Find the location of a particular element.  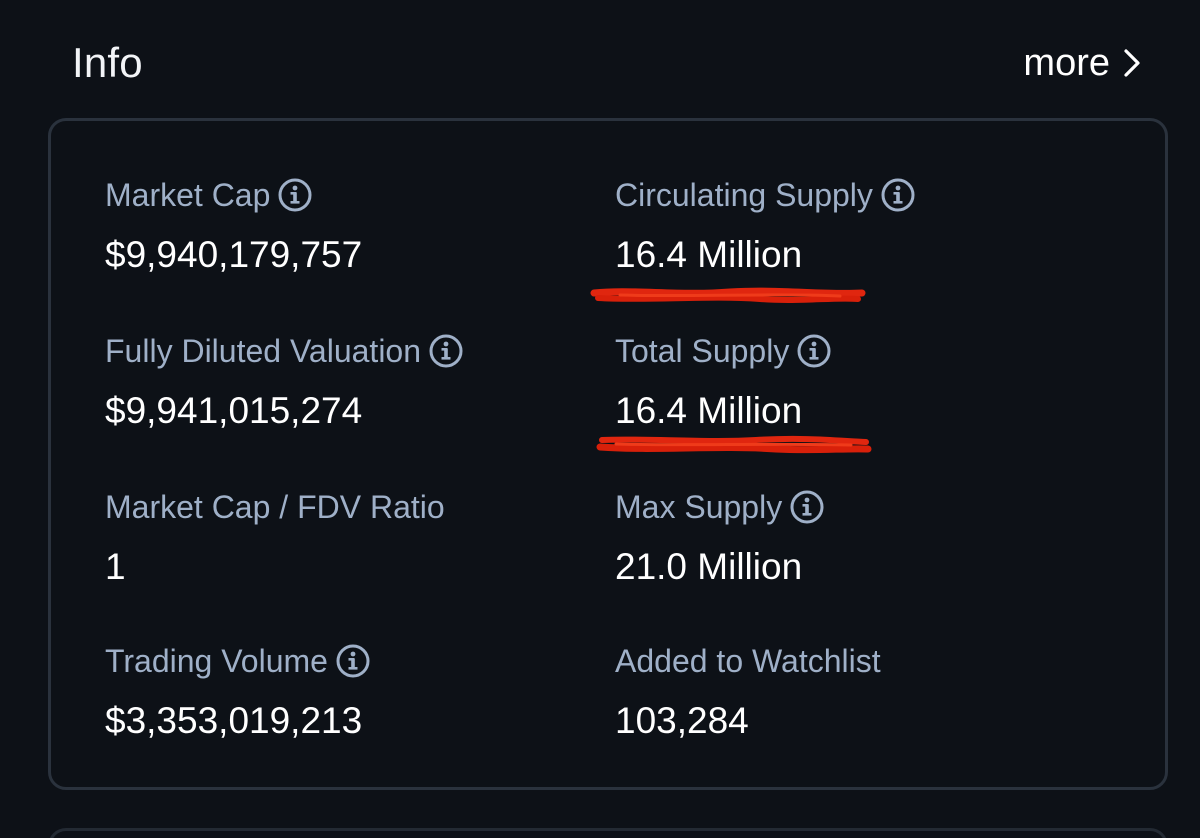

page-title: Info is located at coordinates (107, 62).